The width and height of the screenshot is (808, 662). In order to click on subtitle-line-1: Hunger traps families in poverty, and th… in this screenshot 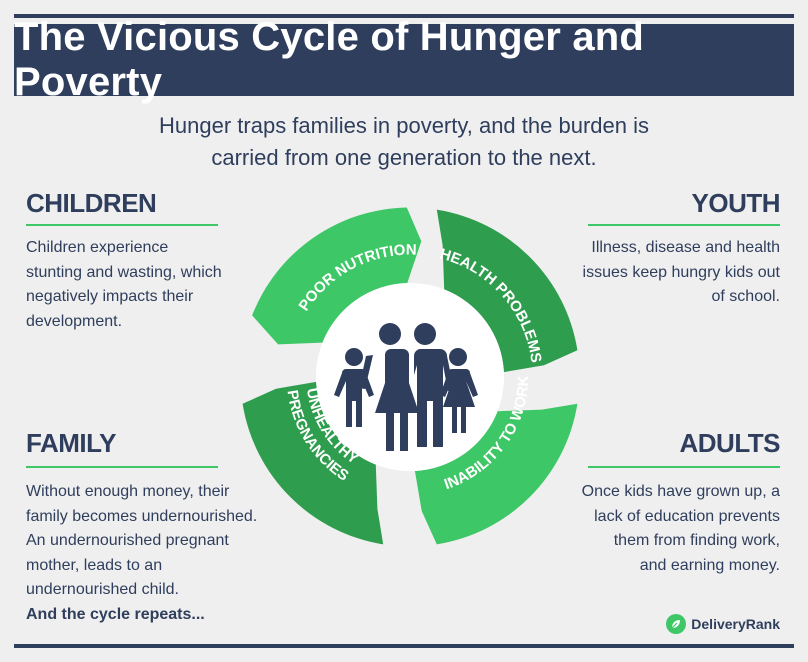, I will do `click(404, 125)`.